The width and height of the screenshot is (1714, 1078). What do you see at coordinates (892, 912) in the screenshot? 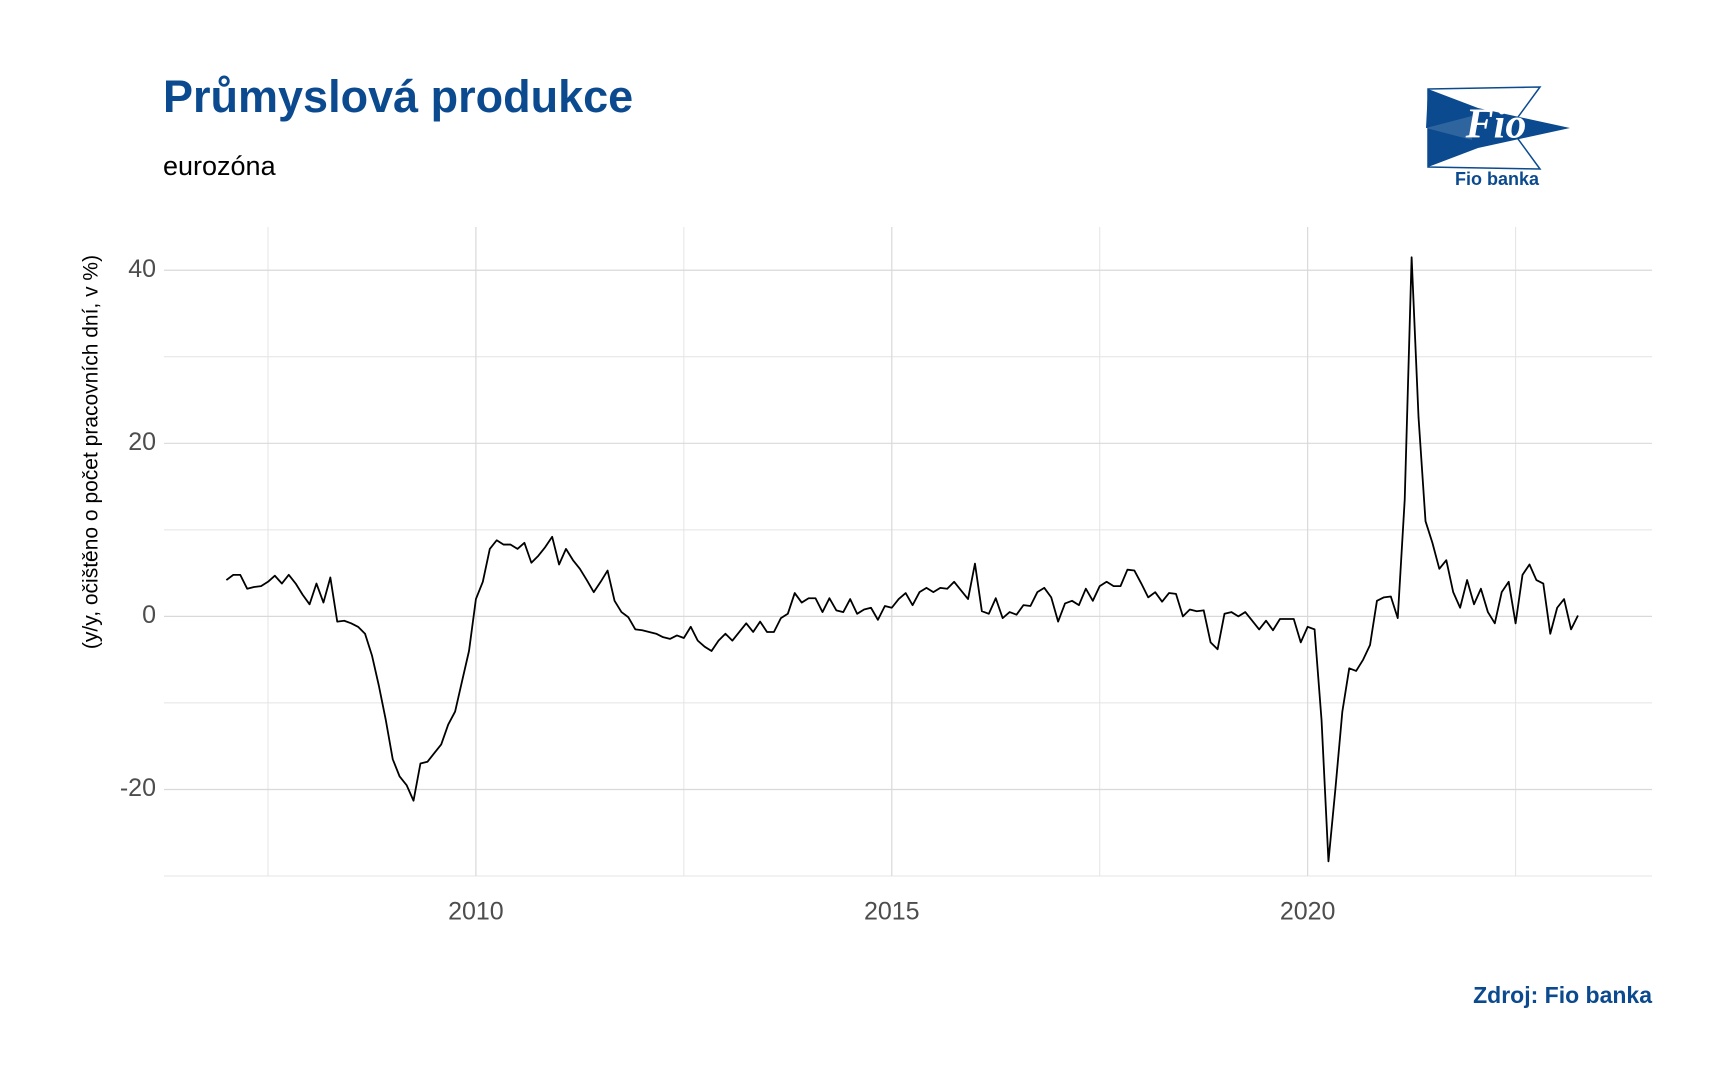
I see `x-tick-label: 2015` at bounding box center [892, 912].